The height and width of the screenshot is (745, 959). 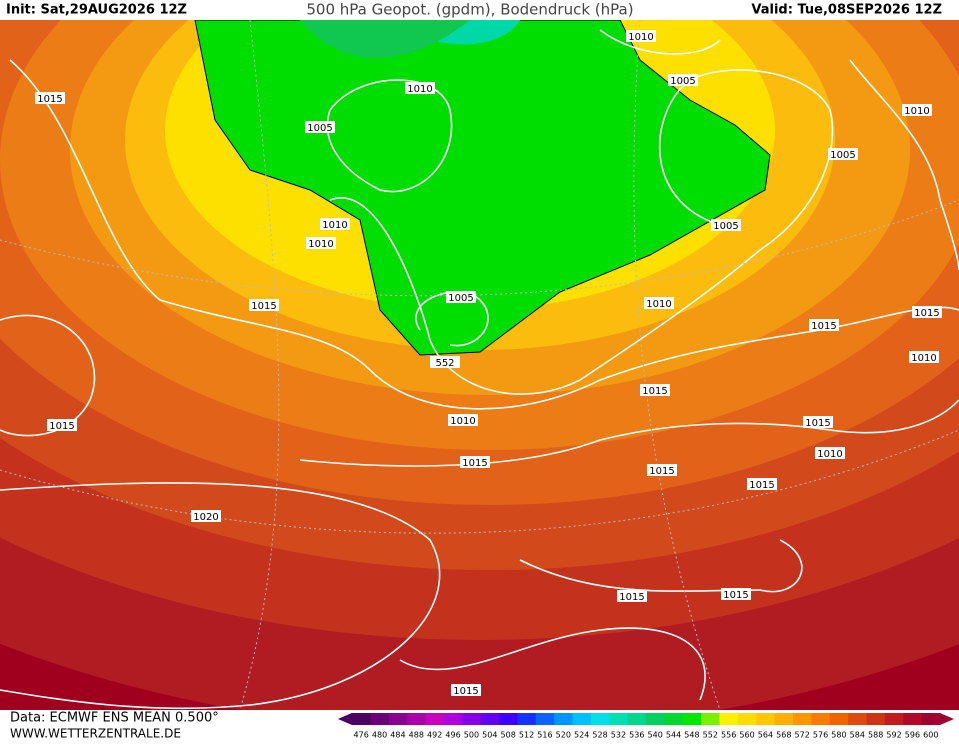 I want to click on legend-arrow-left, so click(x=345, y=719).